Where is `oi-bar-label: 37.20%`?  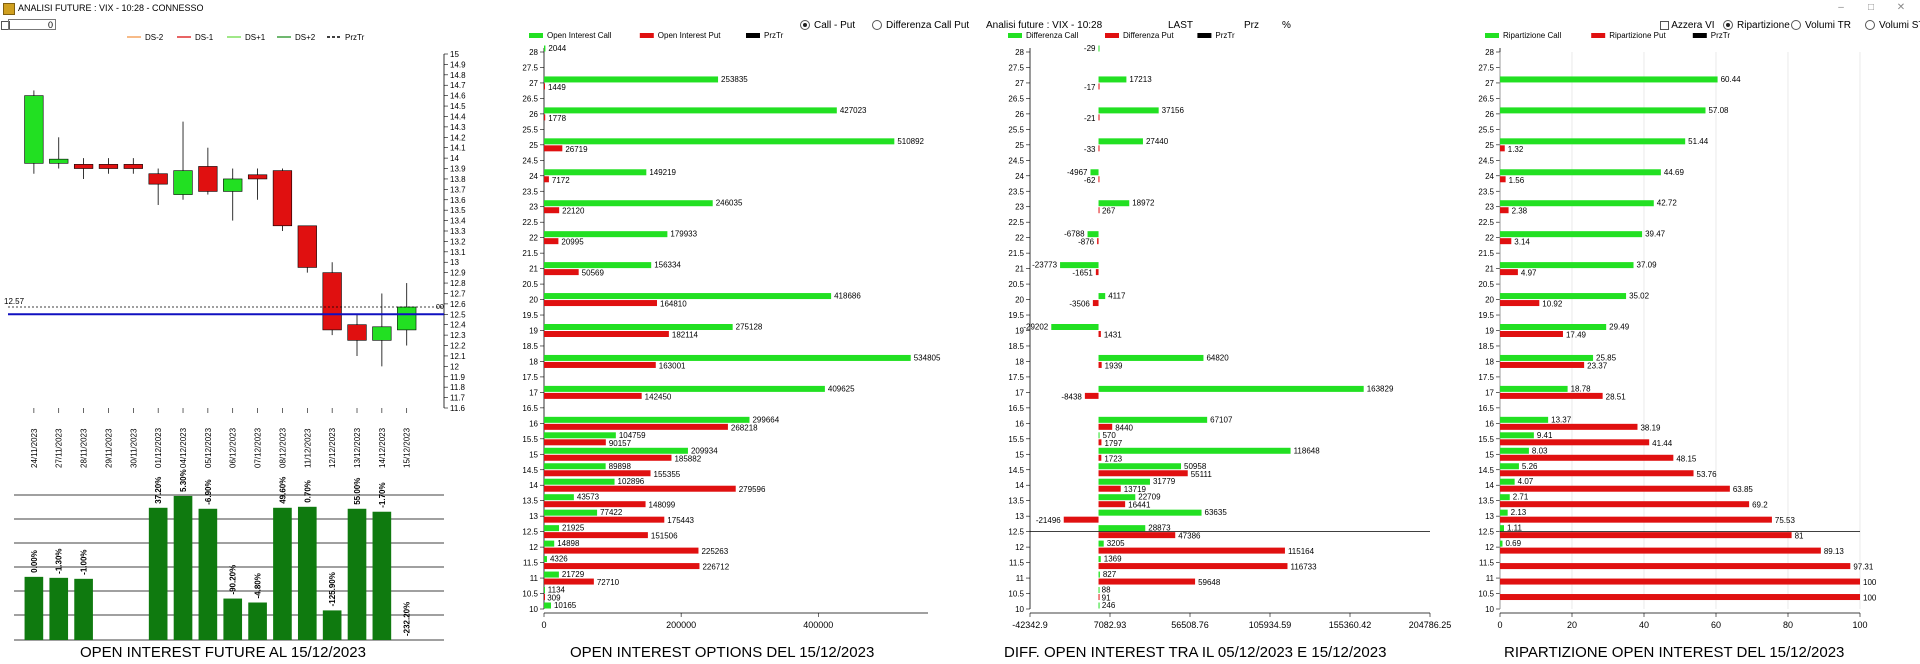
oi-bar-label: 37.20% is located at coordinates (158, 490).